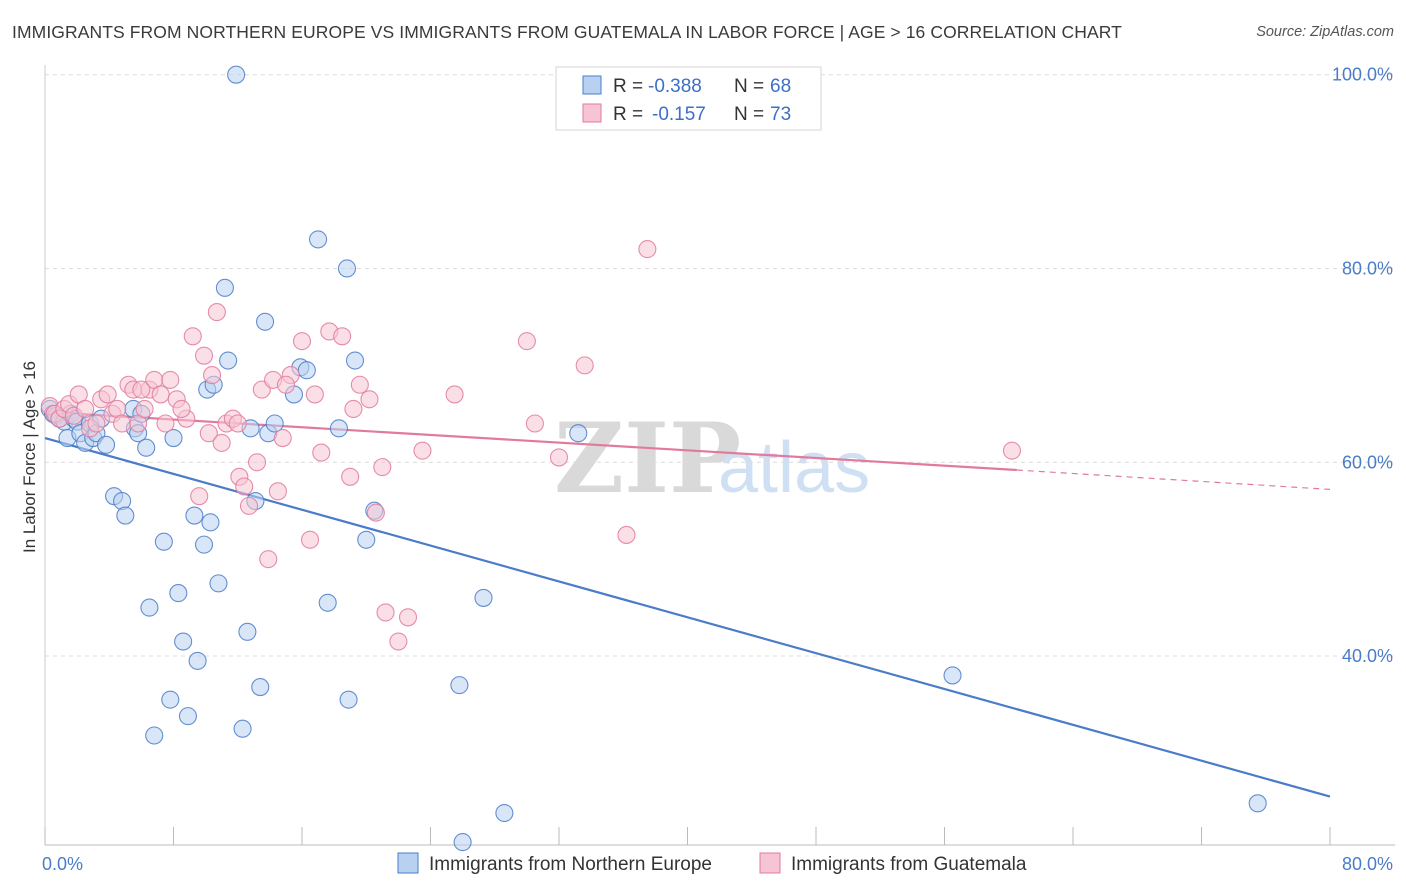  I want to click on y-tick-label-2: 80.0%, so click(1367, 268).